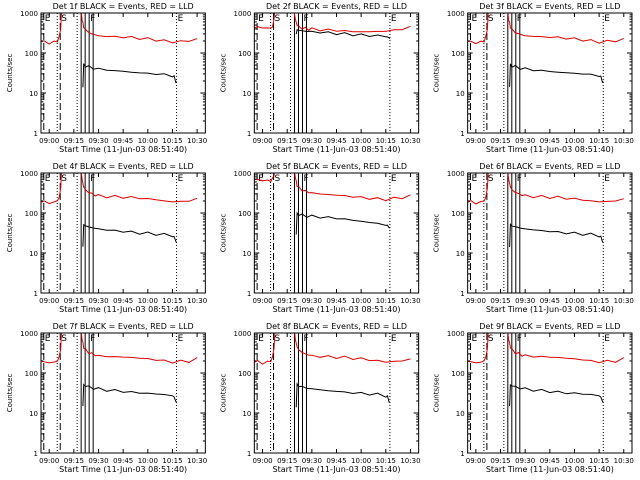 The height and width of the screenshot is (480, 640). I want to click on y-tick-label: 10, so click(33, 414).